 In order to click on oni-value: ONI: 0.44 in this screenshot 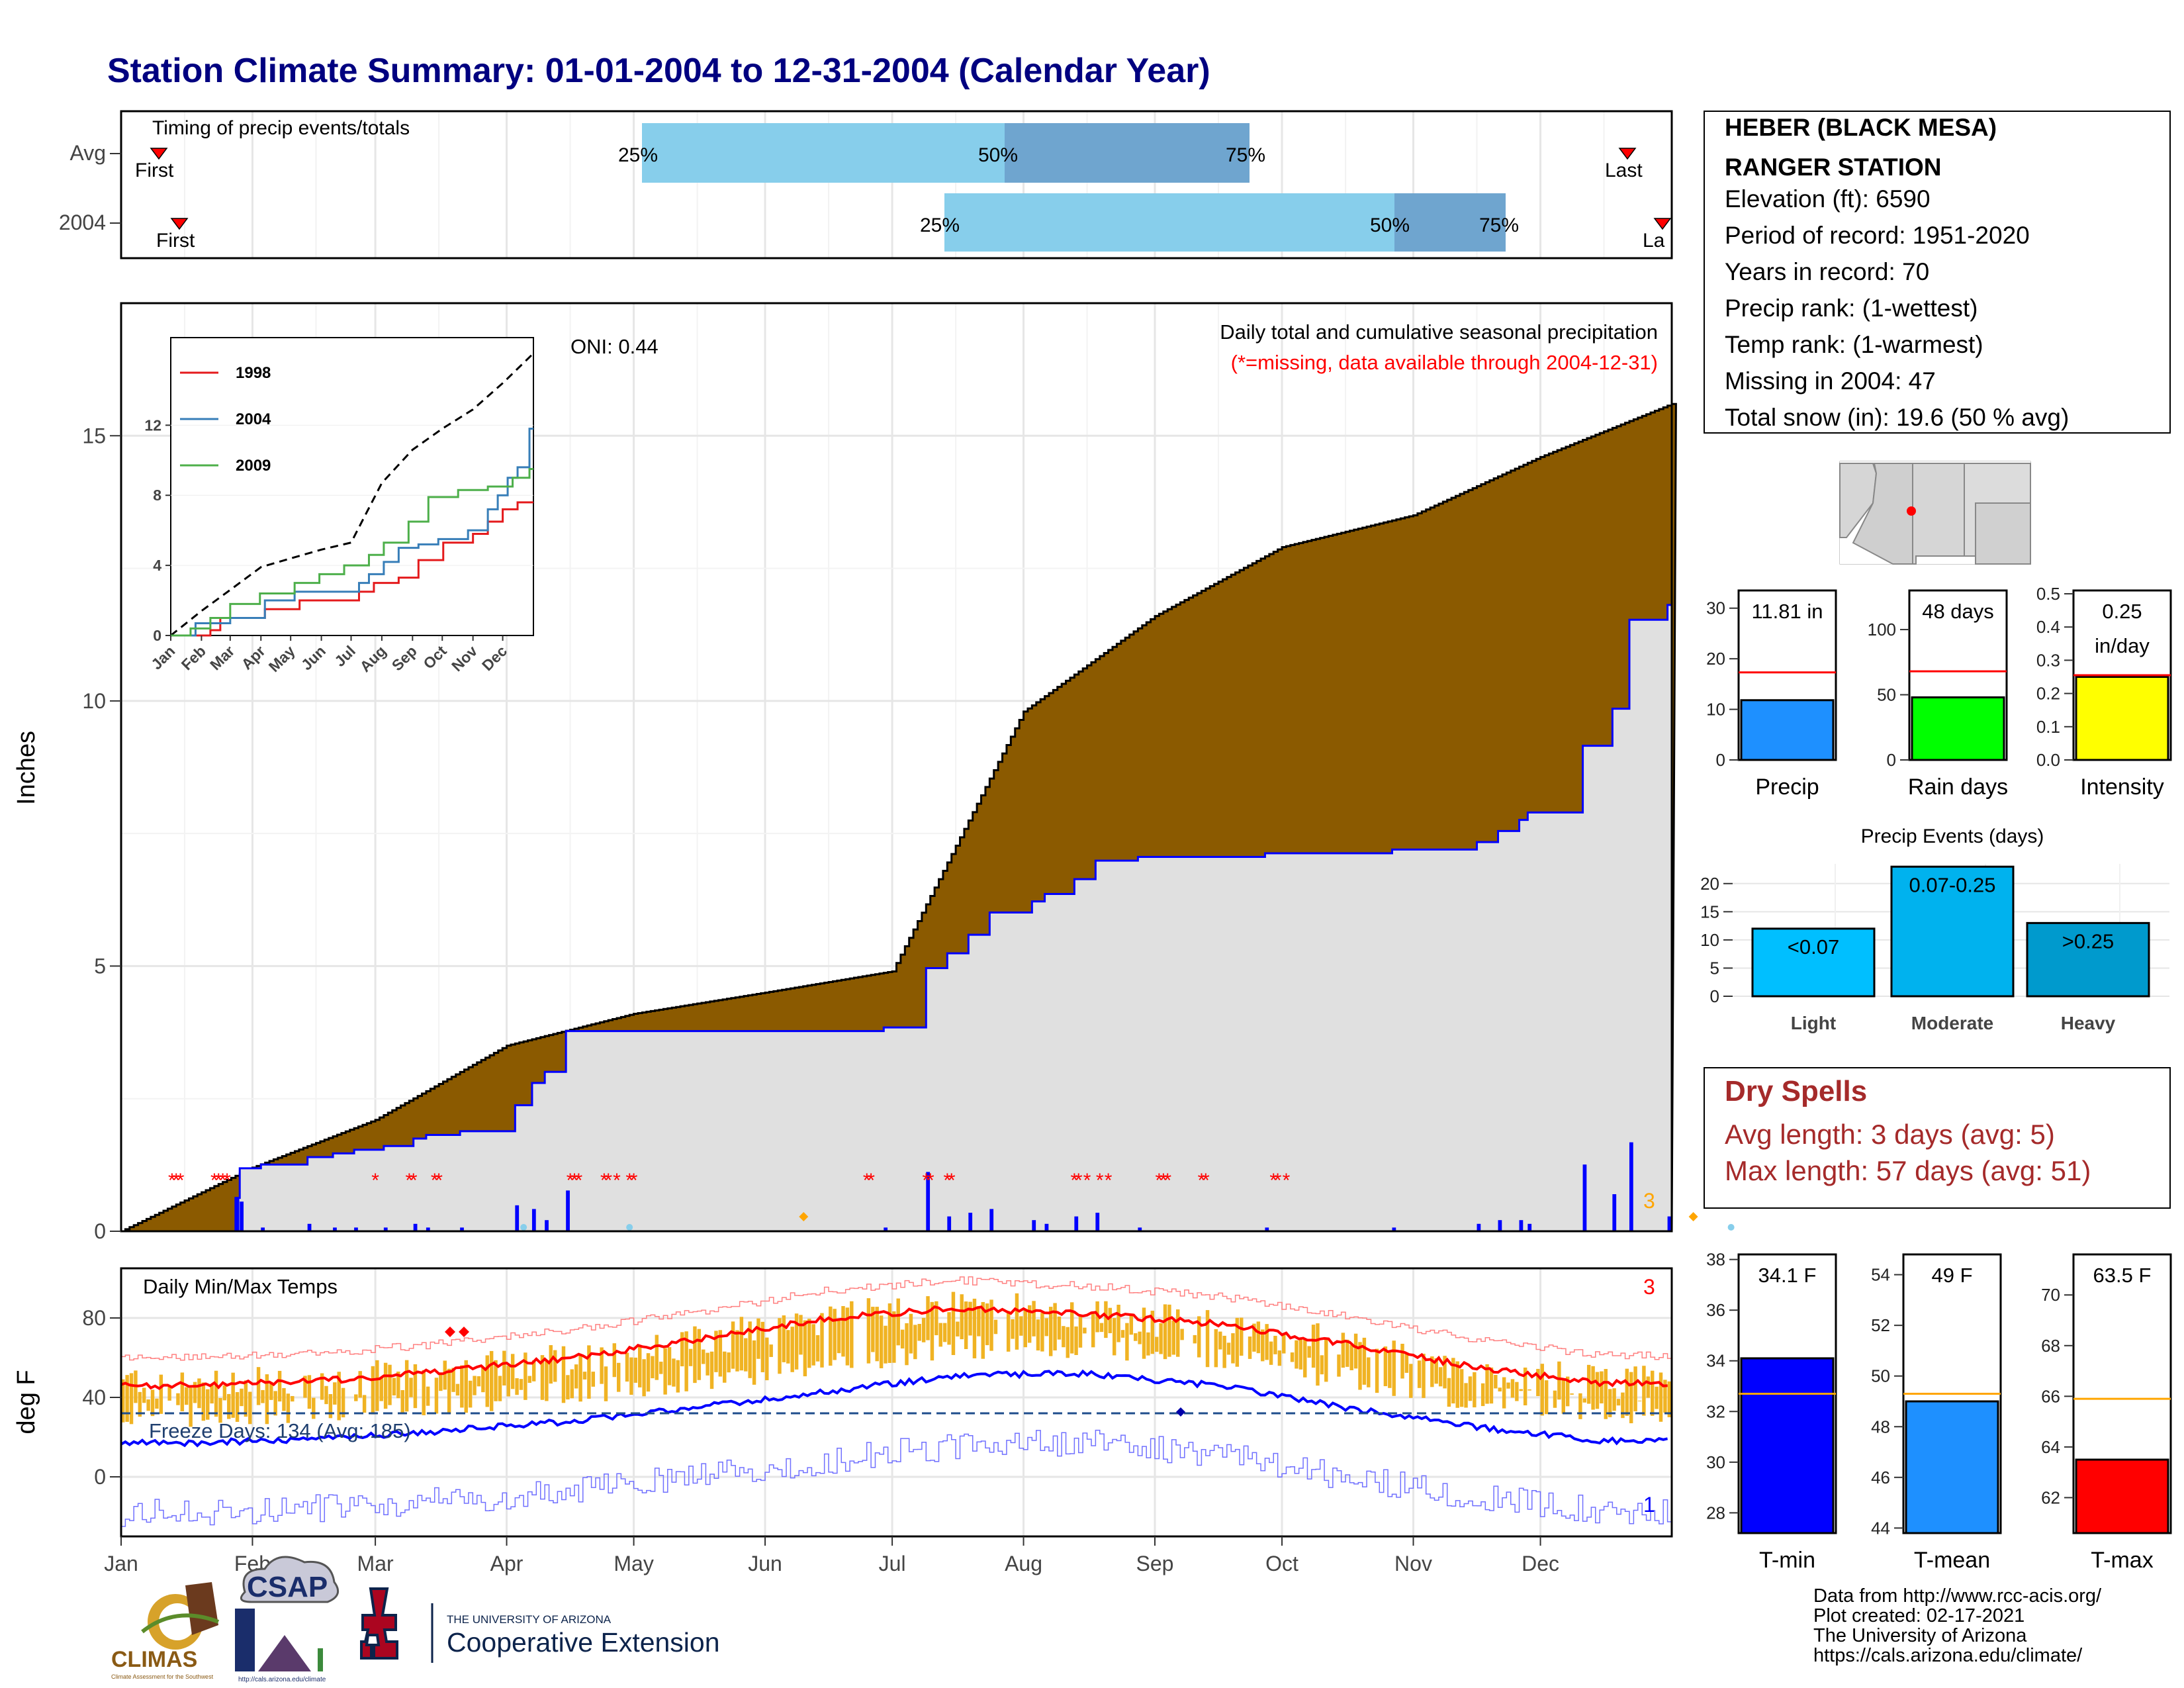, I will do `click(614, 346)`.